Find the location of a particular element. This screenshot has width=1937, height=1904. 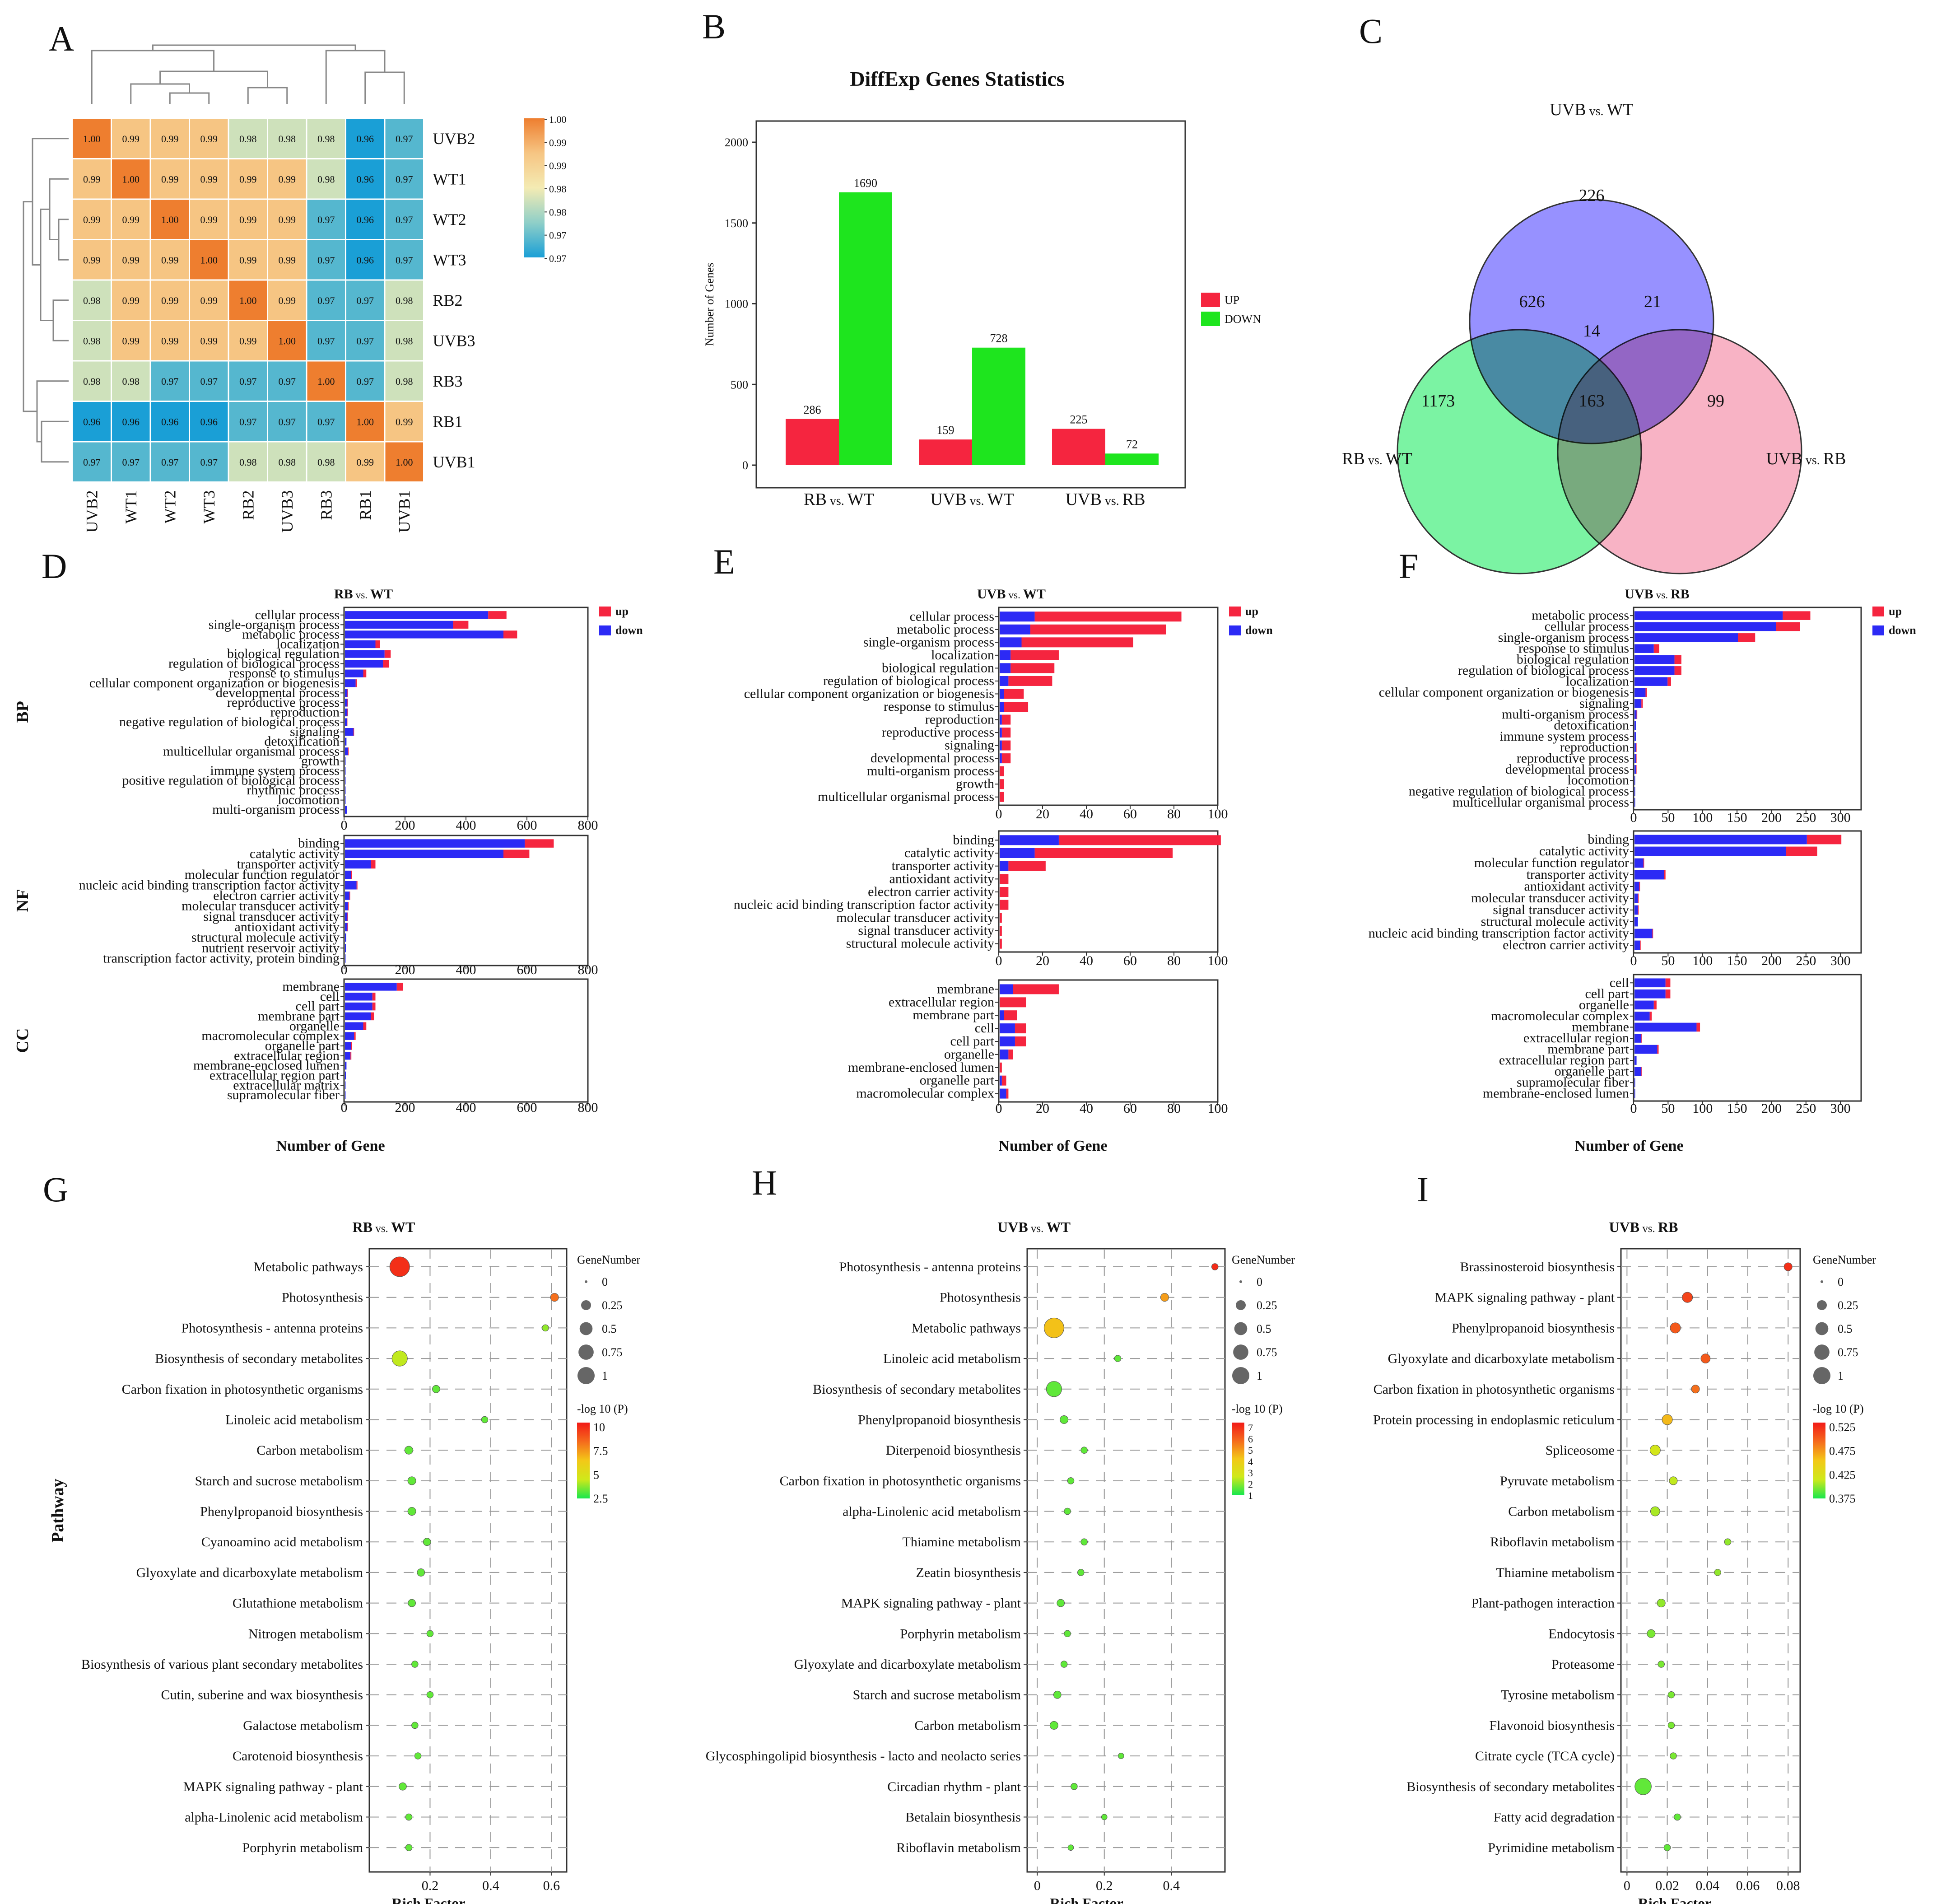

go-term-label: biological regulation is located at coordinates (938, 667).